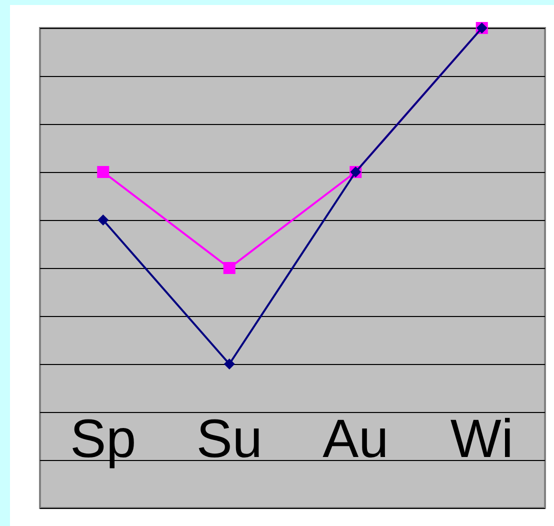  I want to click on x-tick-label: Sp, so click(103, 439).